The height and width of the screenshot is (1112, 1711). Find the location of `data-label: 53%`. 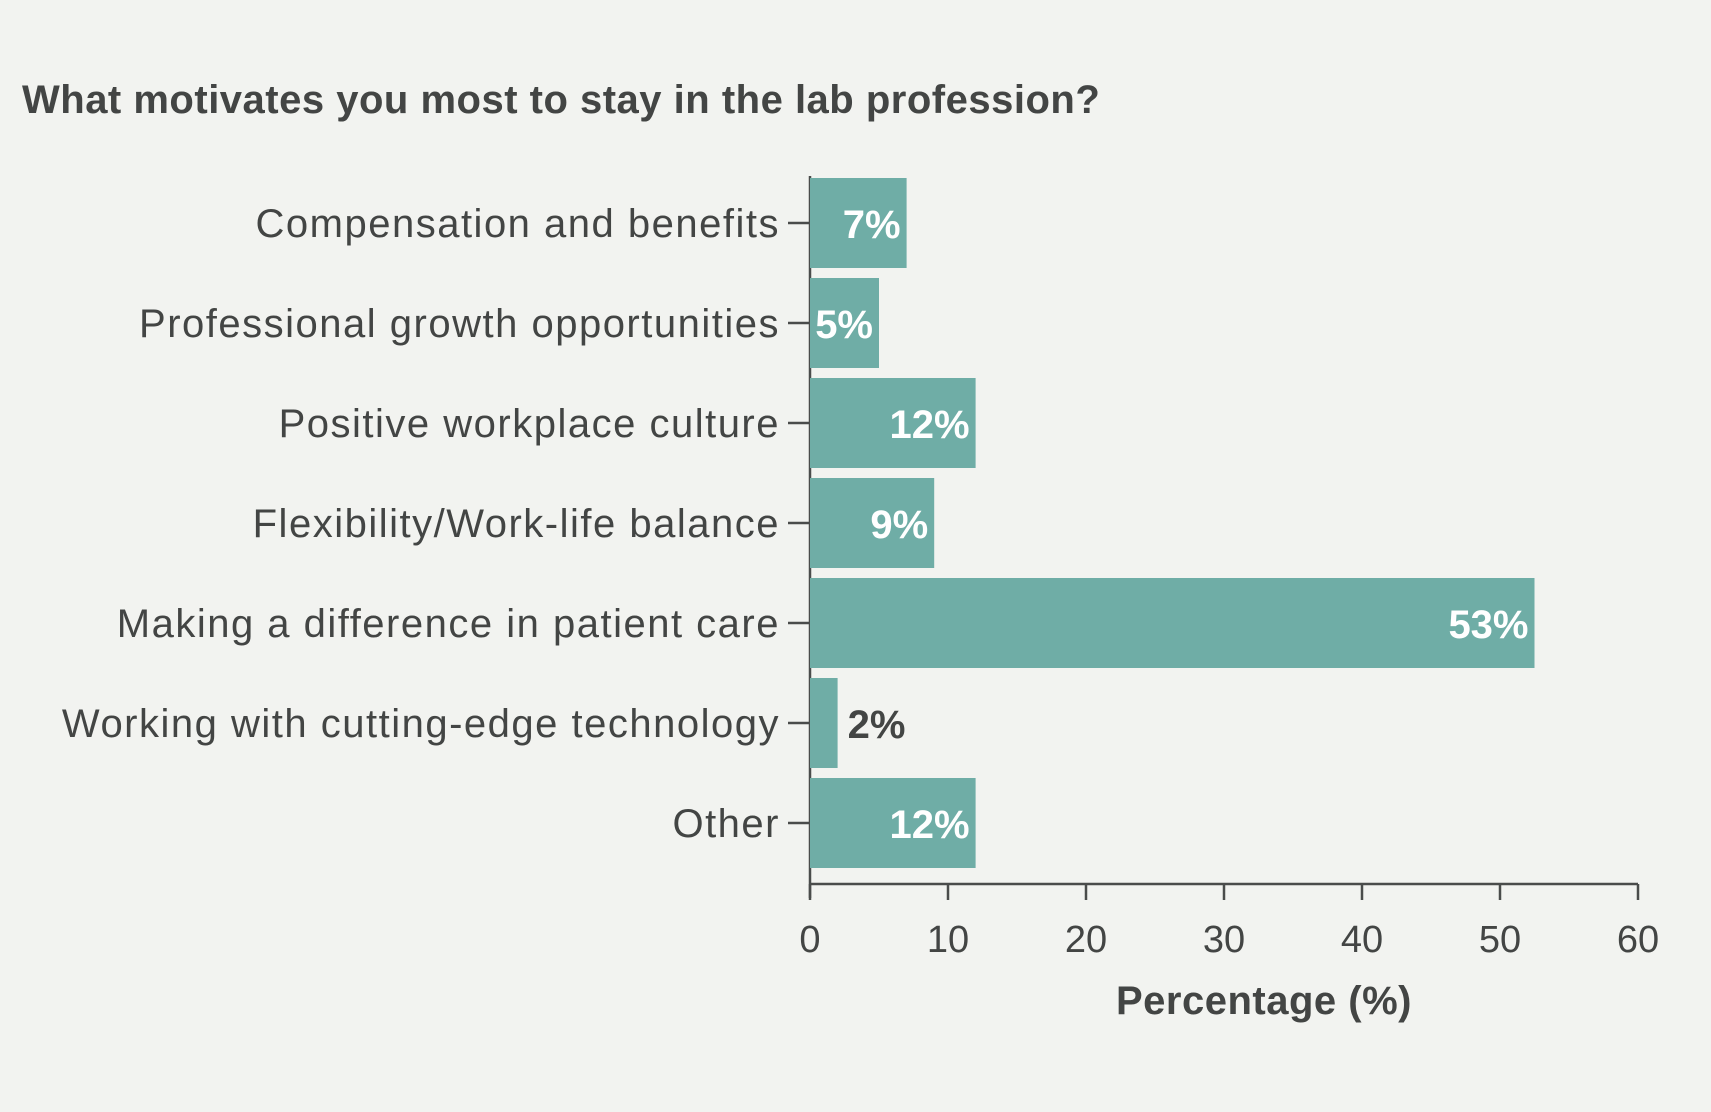

data-label: 53% is located at coordinates (1488, 625).